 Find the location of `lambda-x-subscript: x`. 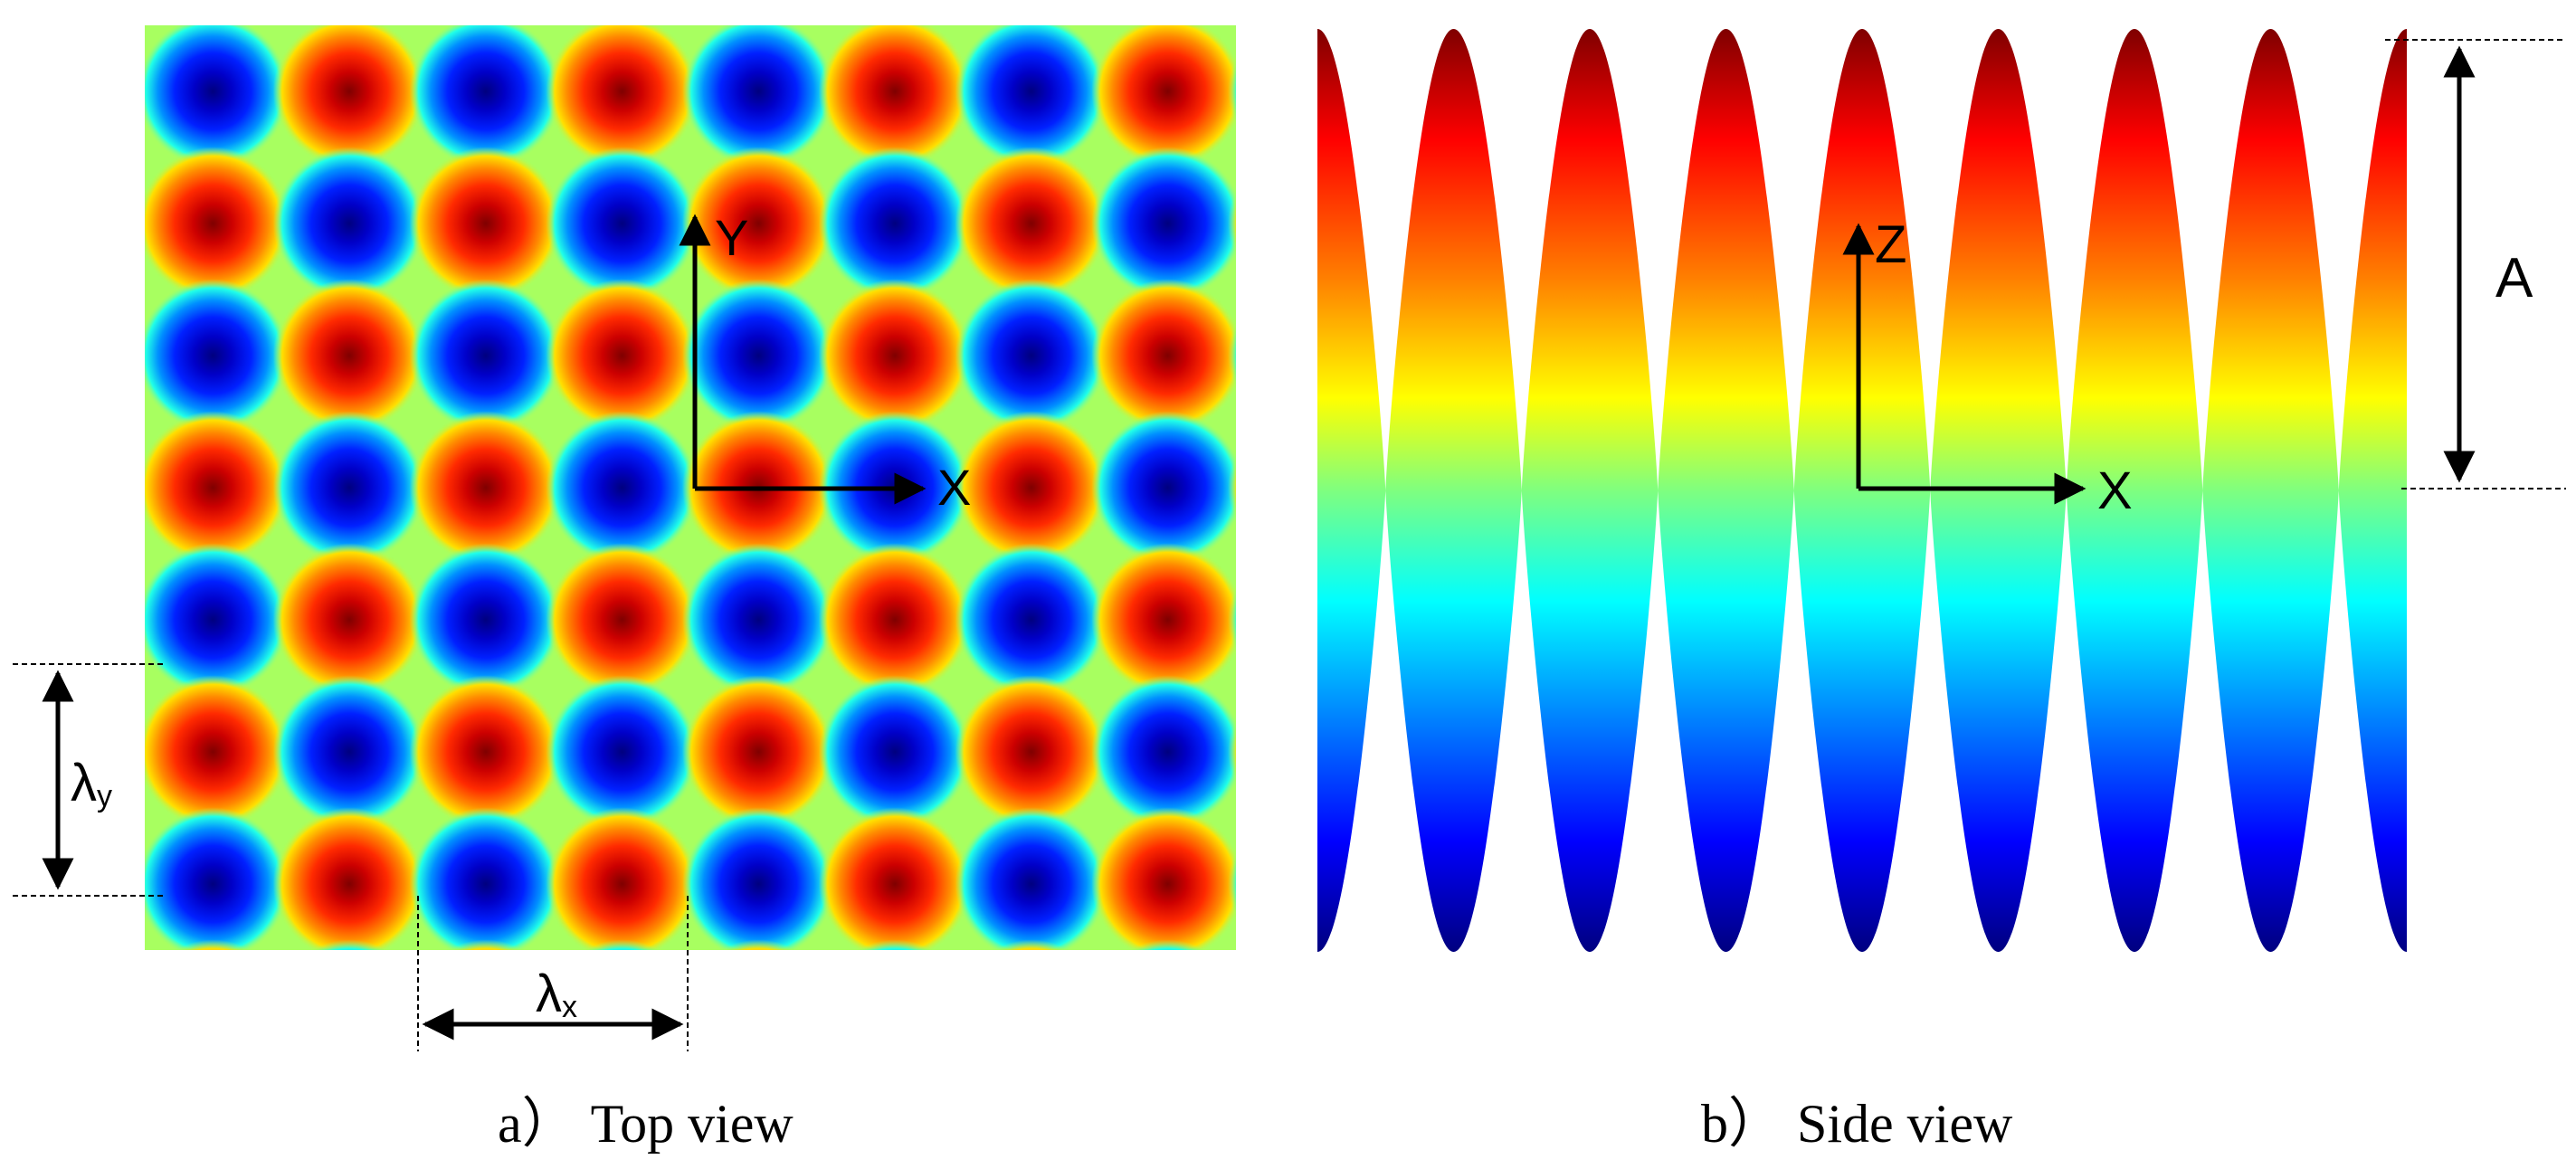

lambda-x-subscript: x is located at coordinates (569, 1007).